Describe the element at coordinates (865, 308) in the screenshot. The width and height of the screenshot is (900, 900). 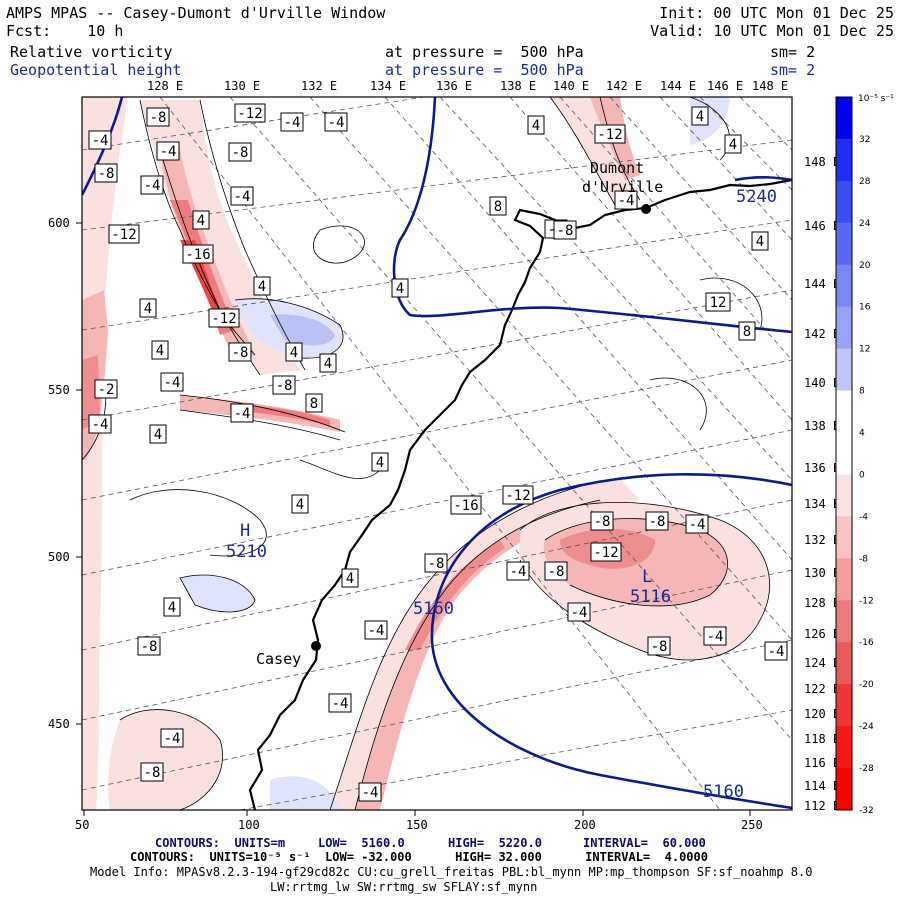
I see `colorbar-label: 16` at that location.